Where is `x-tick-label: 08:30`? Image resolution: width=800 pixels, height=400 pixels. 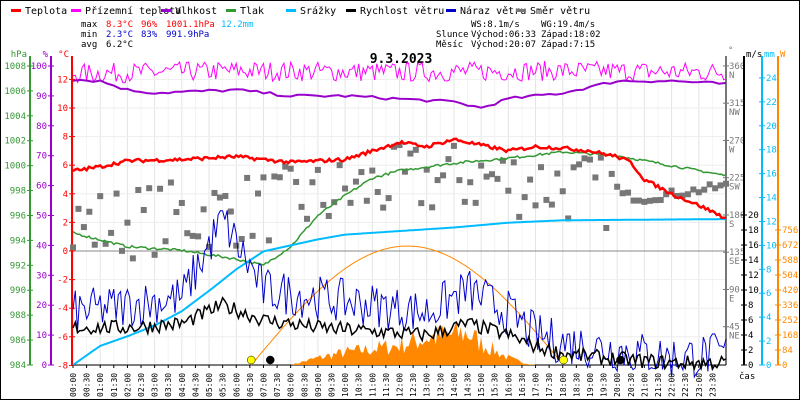
x-tick-label: 08:30 is located at coordinates (304, 385).